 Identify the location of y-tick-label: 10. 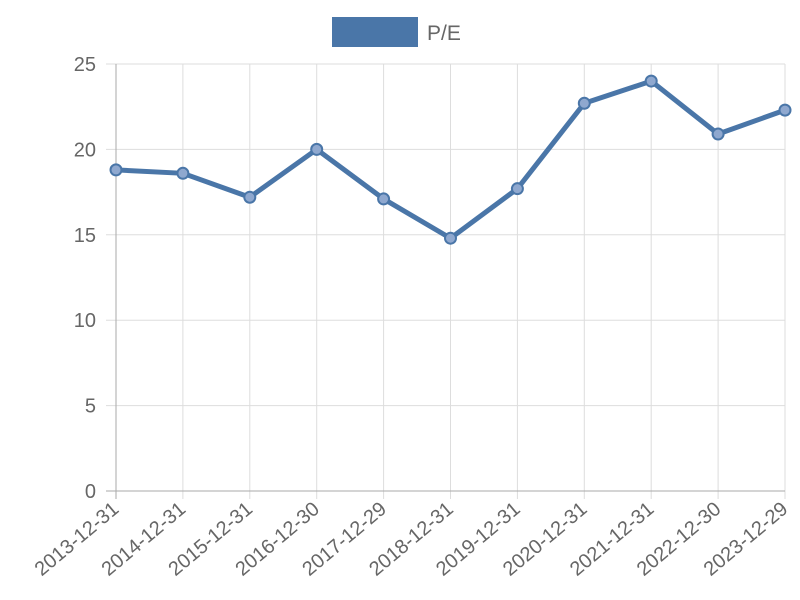
(85, 321).